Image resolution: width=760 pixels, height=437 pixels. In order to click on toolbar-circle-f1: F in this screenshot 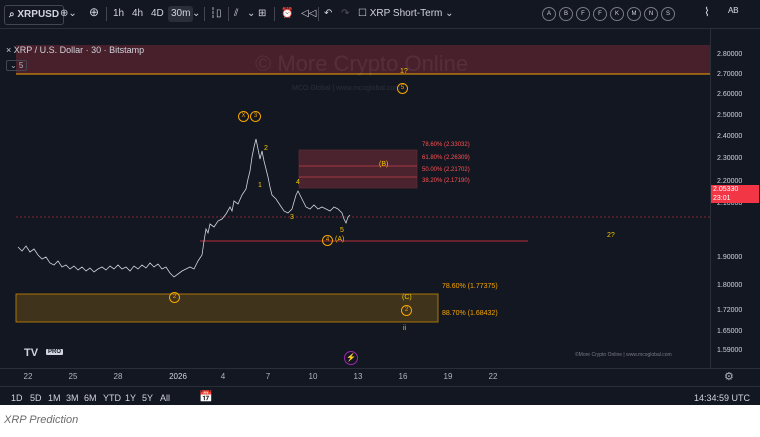, I will do `click(583, 14)`.